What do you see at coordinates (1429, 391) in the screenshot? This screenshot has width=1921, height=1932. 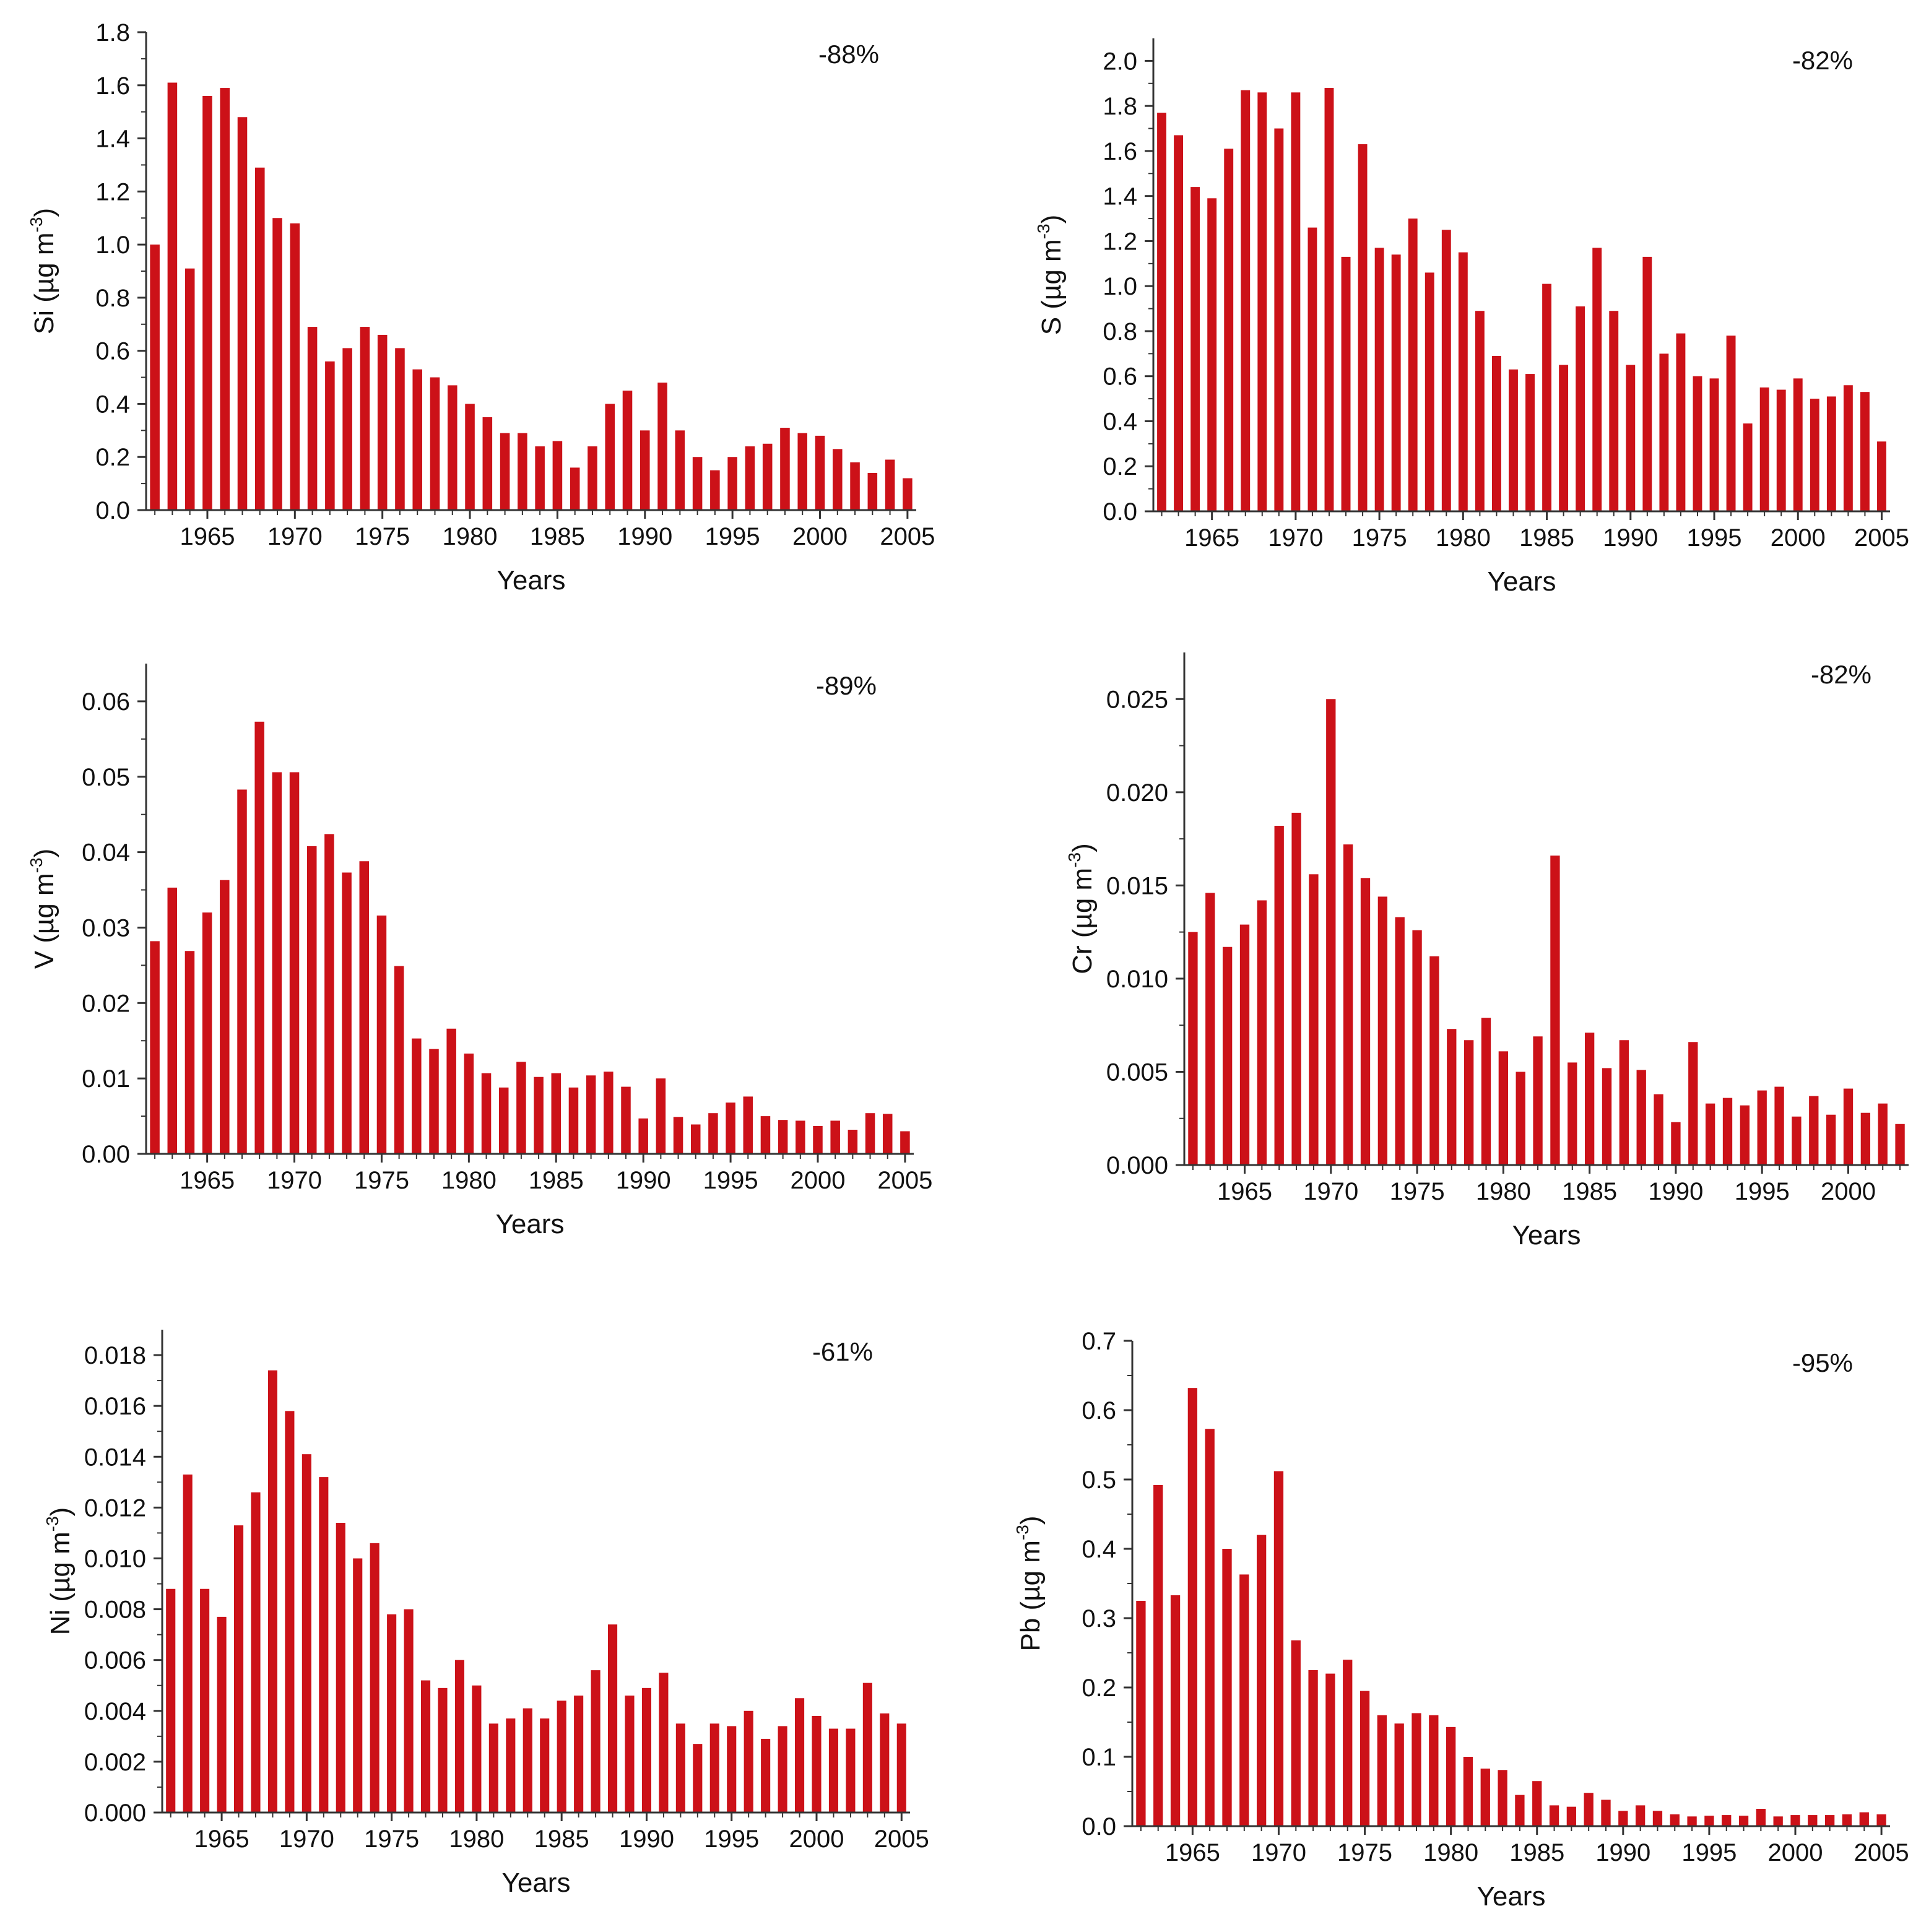 I see `bar-1978` at bounding box center [1429, 391].